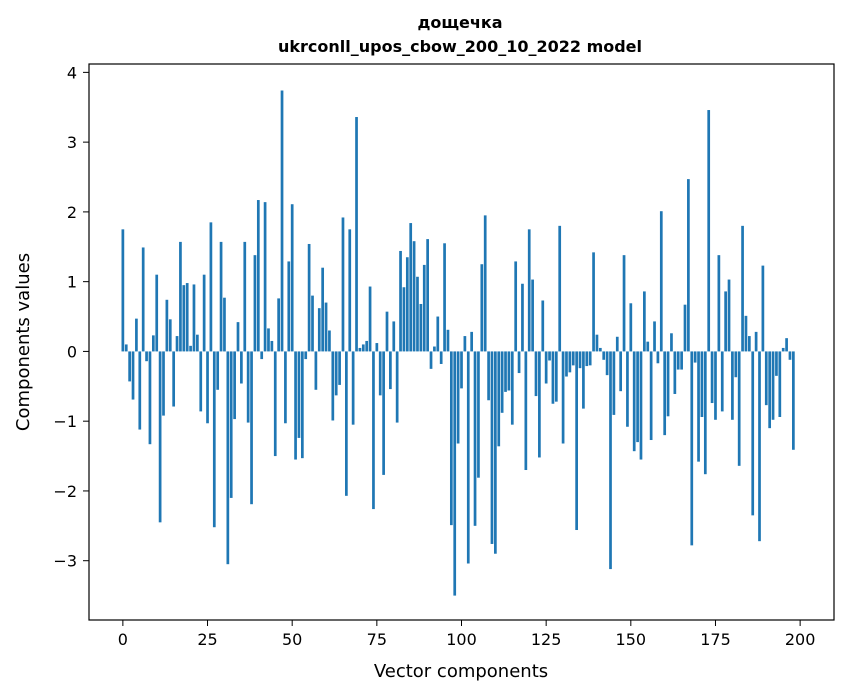 The image size is (847, 696). What do you see at coordinates (72, 142) in the screenshot?
I see `y-tick-label: 3` at bounding box center [72, 142].